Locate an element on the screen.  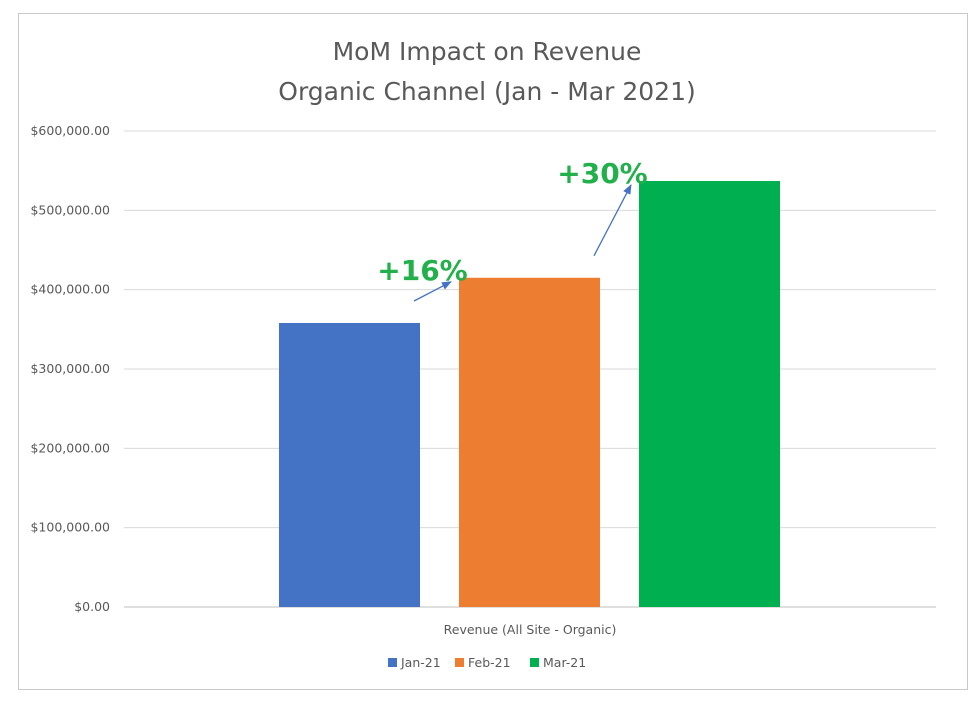
annotation-arrows is located at coordinates (522, 243).